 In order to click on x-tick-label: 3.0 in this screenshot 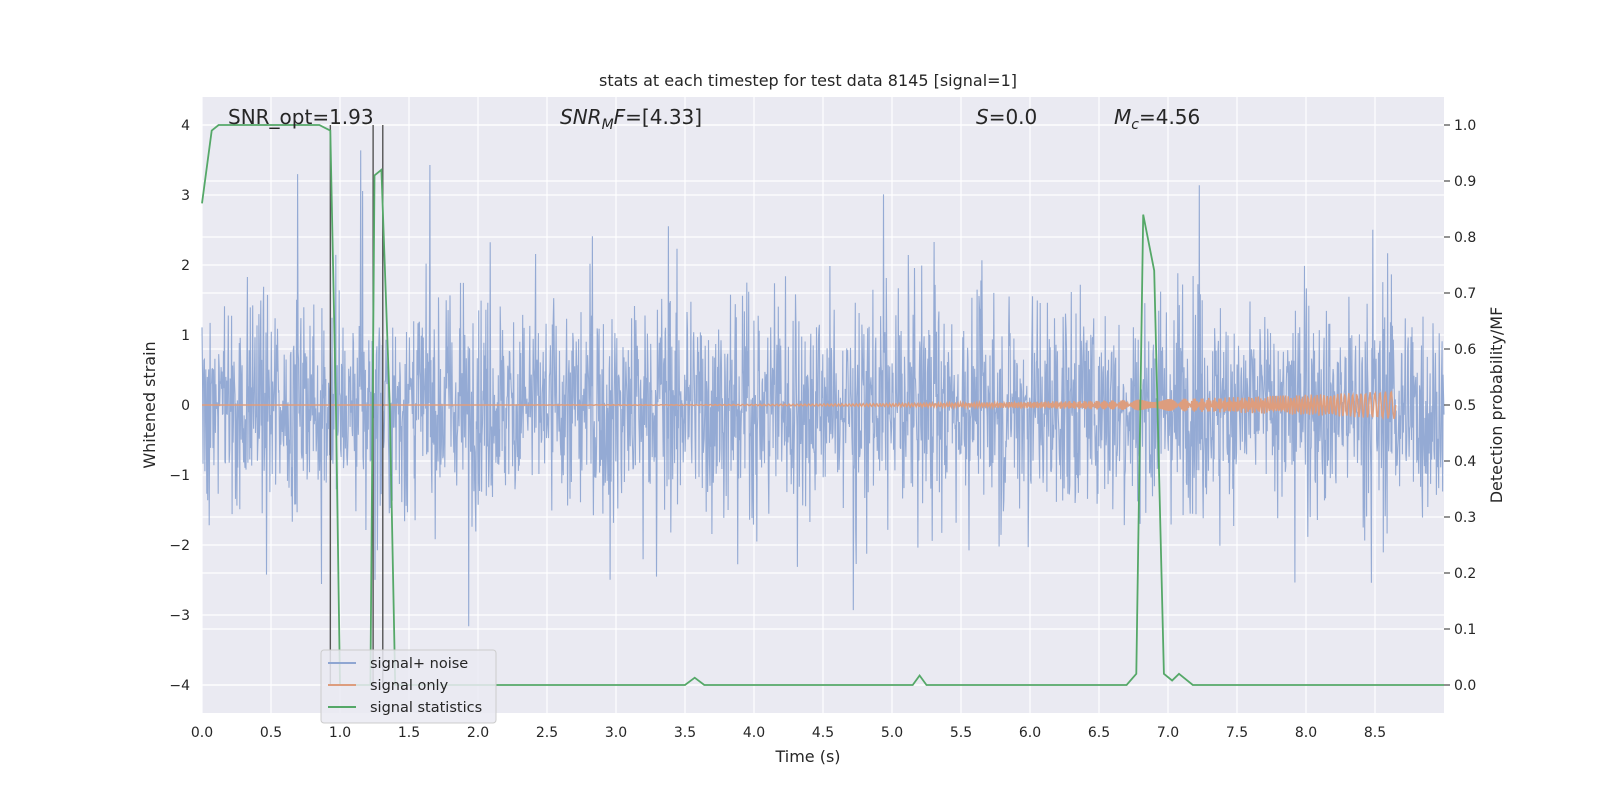, I will do `click(616, 733)`.